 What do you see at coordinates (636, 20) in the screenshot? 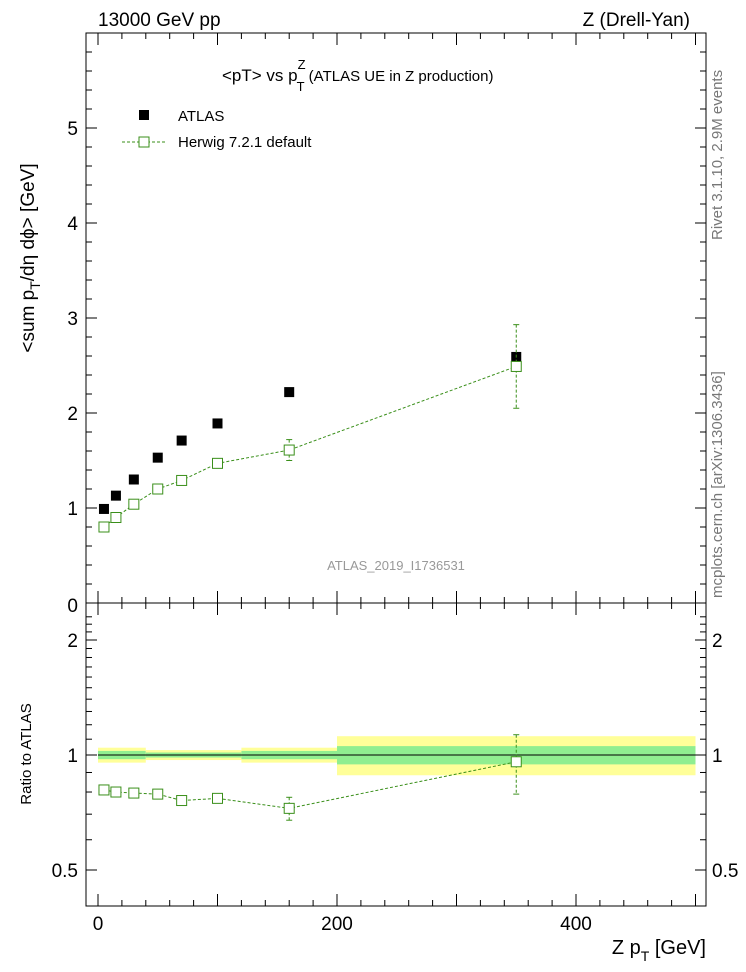
I see `header-right: Z (Drell-Yan)` at bounding box center [636, 20].